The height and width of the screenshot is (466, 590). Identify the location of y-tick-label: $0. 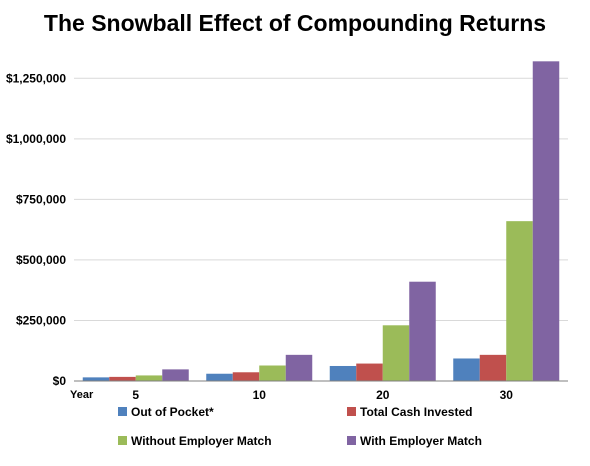
(60, 381).